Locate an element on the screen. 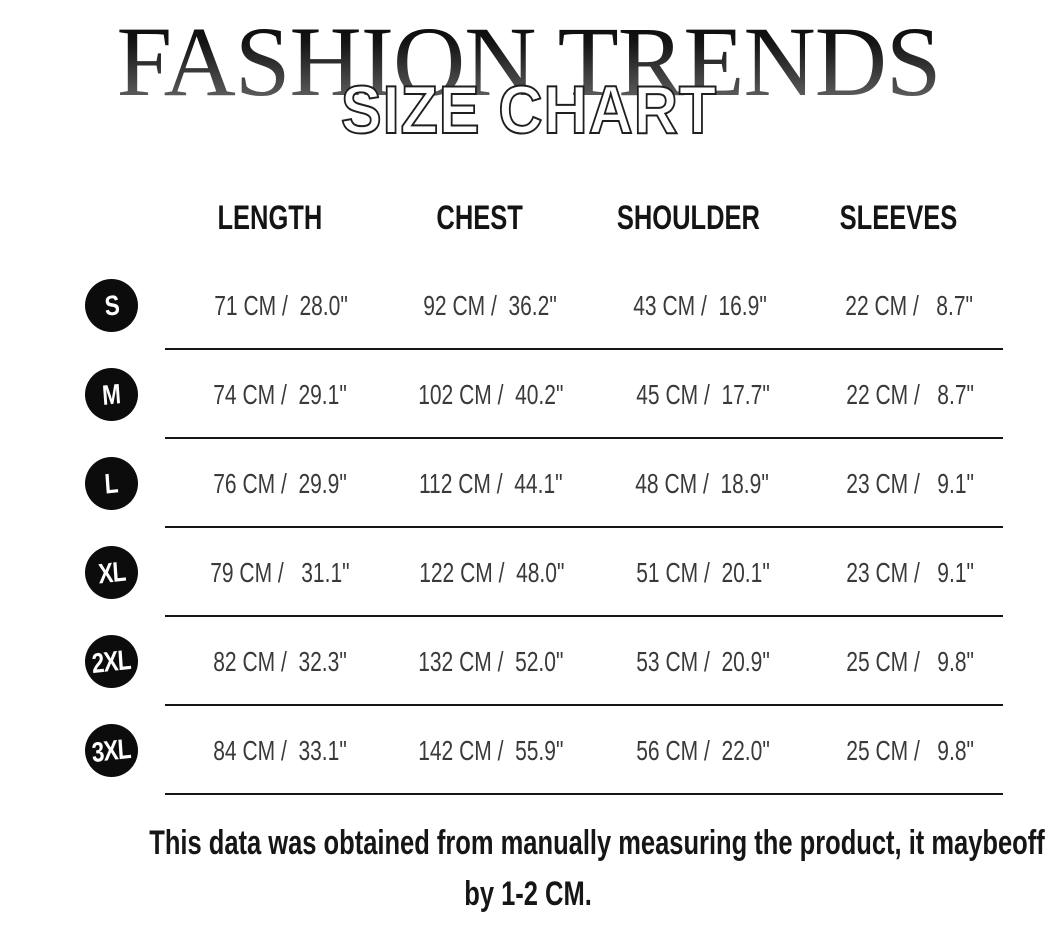  measurement-value: 43 CM / 16.9" is located at coordinates (699, 305).